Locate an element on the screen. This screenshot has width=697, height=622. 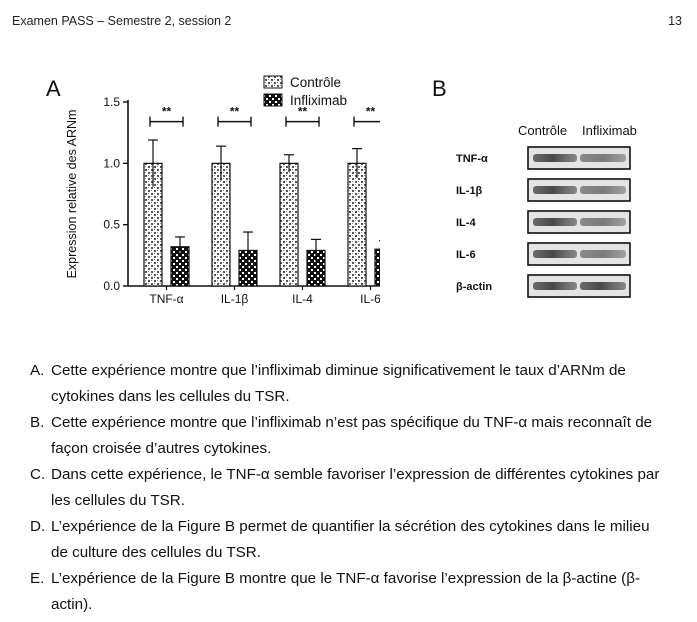
blot-row-label: β-actin is located at coordinates (474, 287).